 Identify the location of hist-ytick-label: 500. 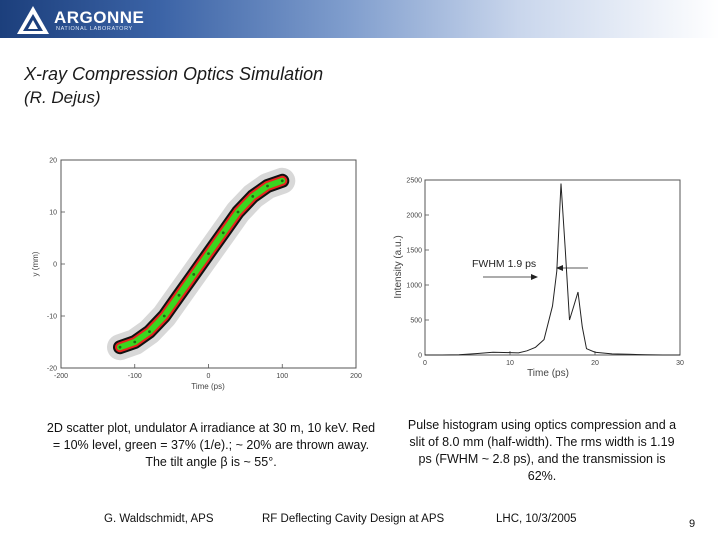
(416, 321).